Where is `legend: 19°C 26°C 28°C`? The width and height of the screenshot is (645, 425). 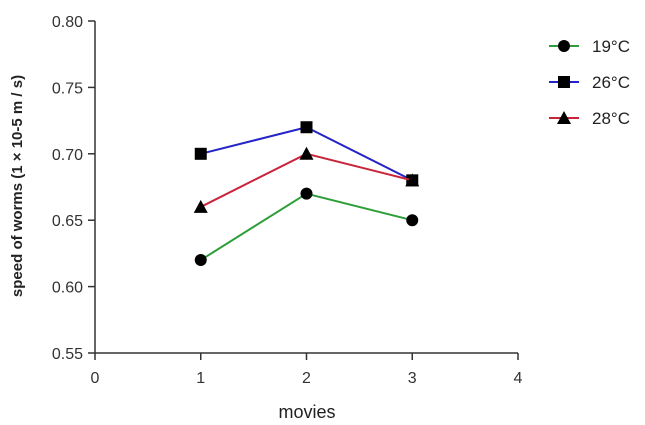 legend: 19°C 26°C 28°C is located at coordinates (589, 82).